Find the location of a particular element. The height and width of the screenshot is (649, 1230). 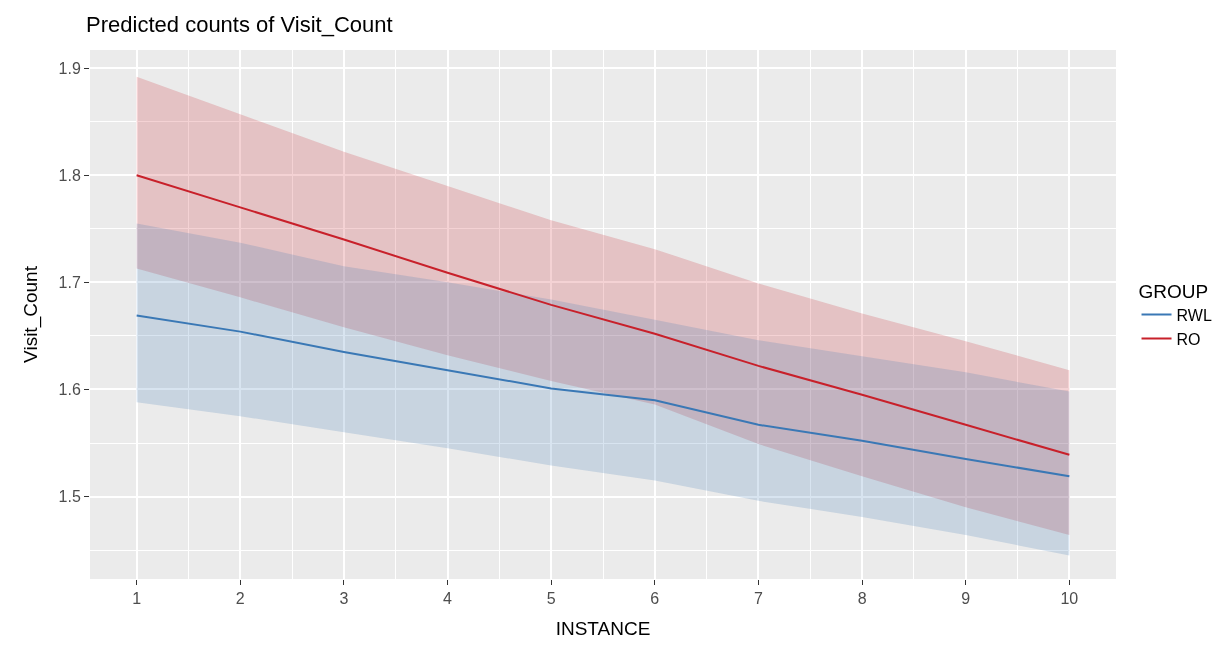

x-tick-label: 9 is located at coordinates (966, 599).